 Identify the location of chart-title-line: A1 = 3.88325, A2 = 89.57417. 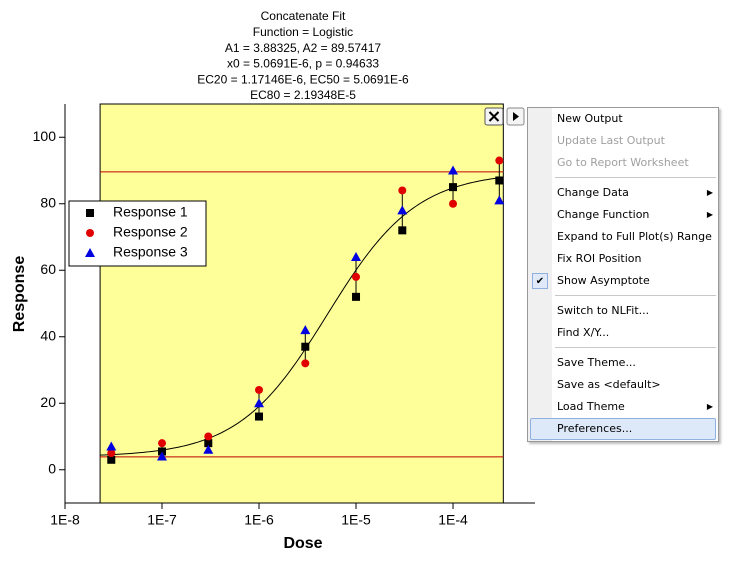
(303, 48).